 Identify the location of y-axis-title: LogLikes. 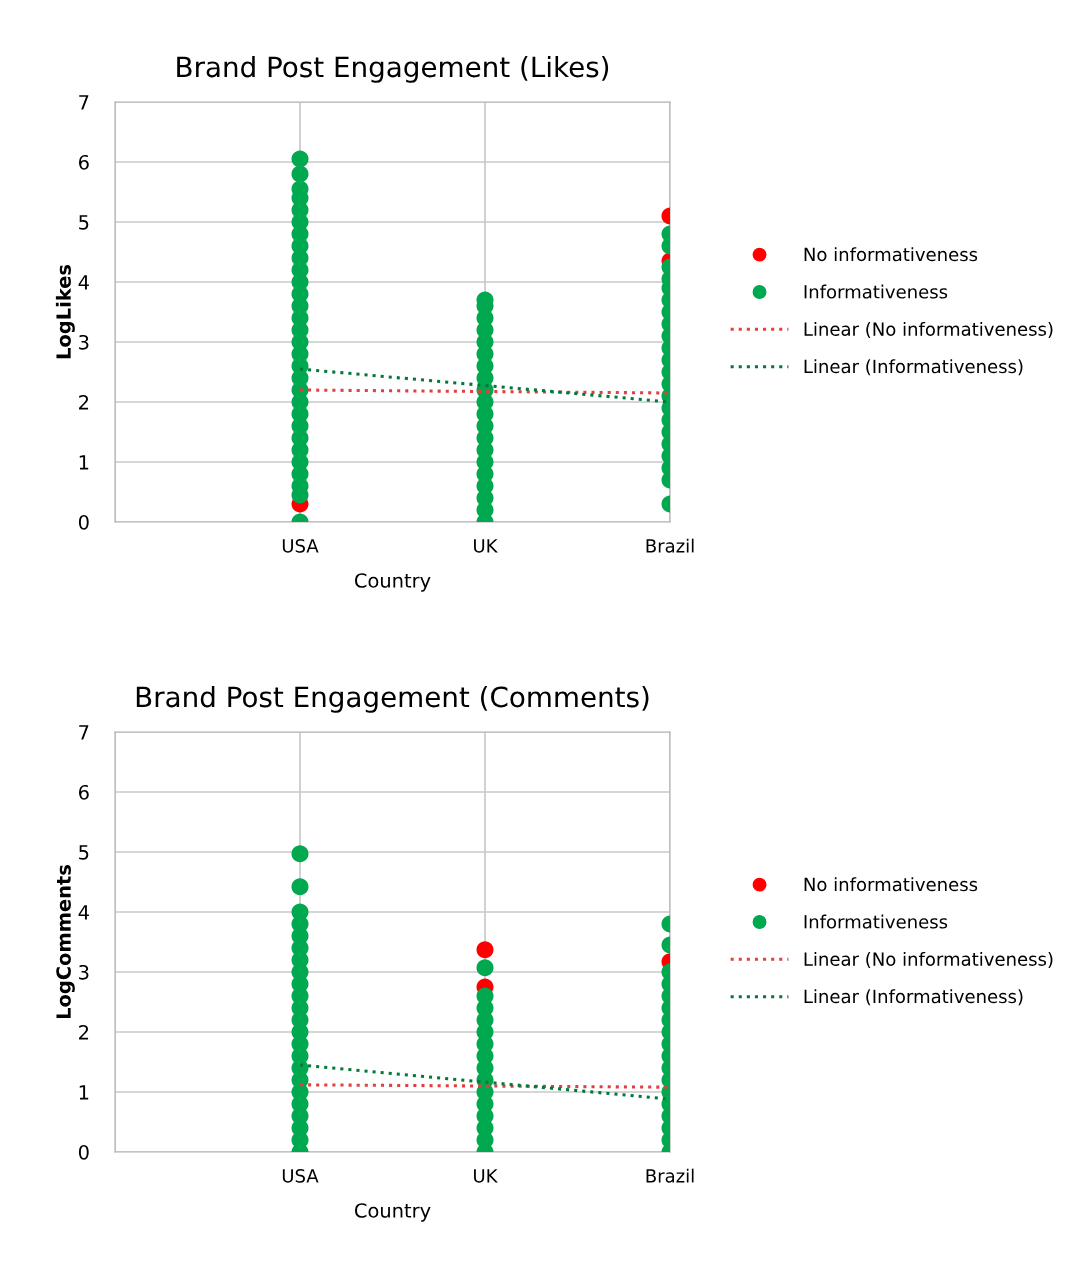
(65, 311).